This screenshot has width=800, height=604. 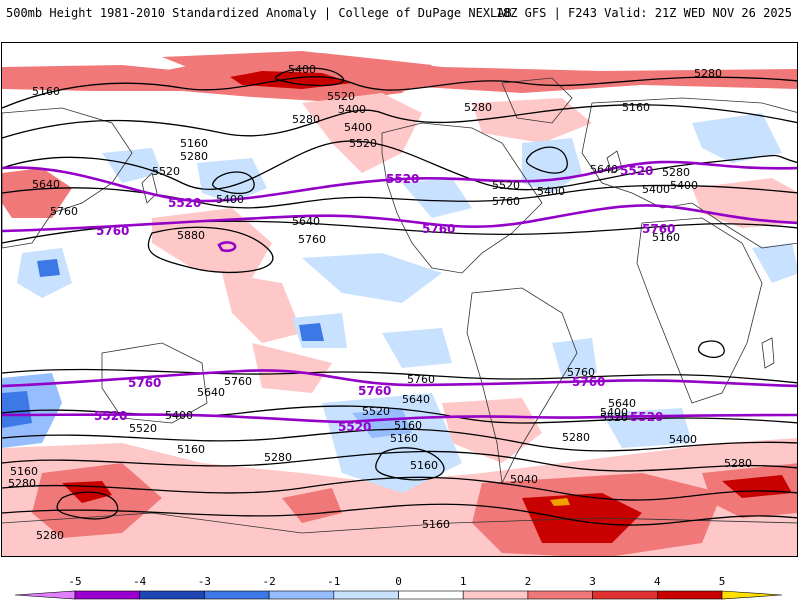 I want to click on japan-outline, so click(x=149, y=188).